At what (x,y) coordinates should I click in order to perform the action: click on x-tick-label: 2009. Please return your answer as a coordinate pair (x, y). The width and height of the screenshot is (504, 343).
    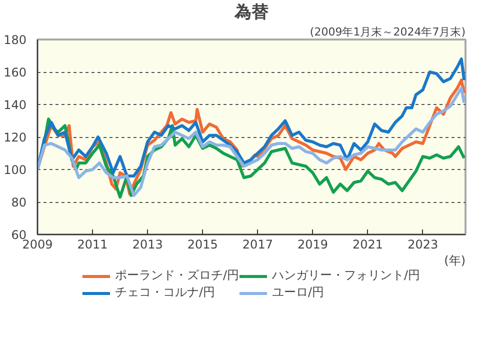
    Looking at the image, I should click on (37, 245).